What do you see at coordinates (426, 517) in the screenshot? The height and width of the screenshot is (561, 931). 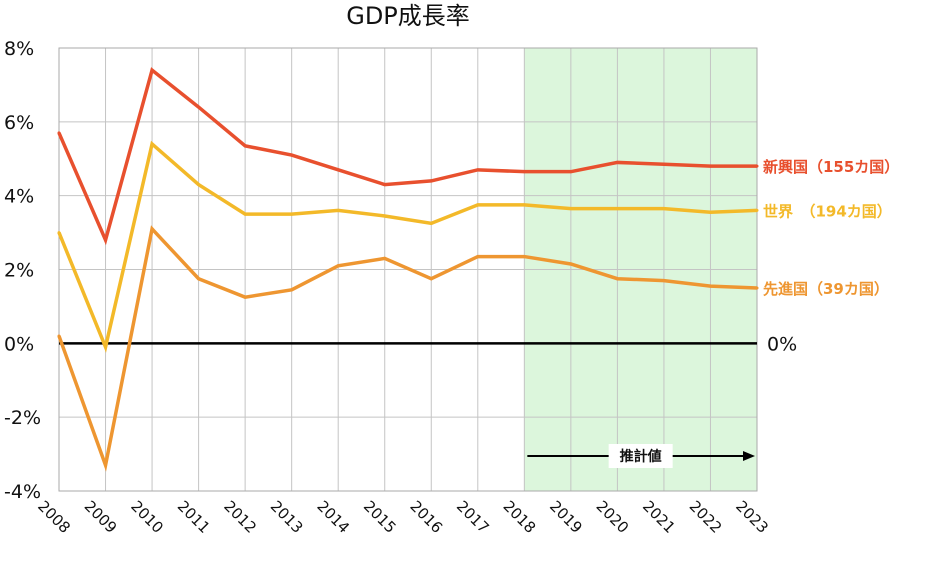 I see `x-tick-label: 2016` at bounding box center [426, 517].